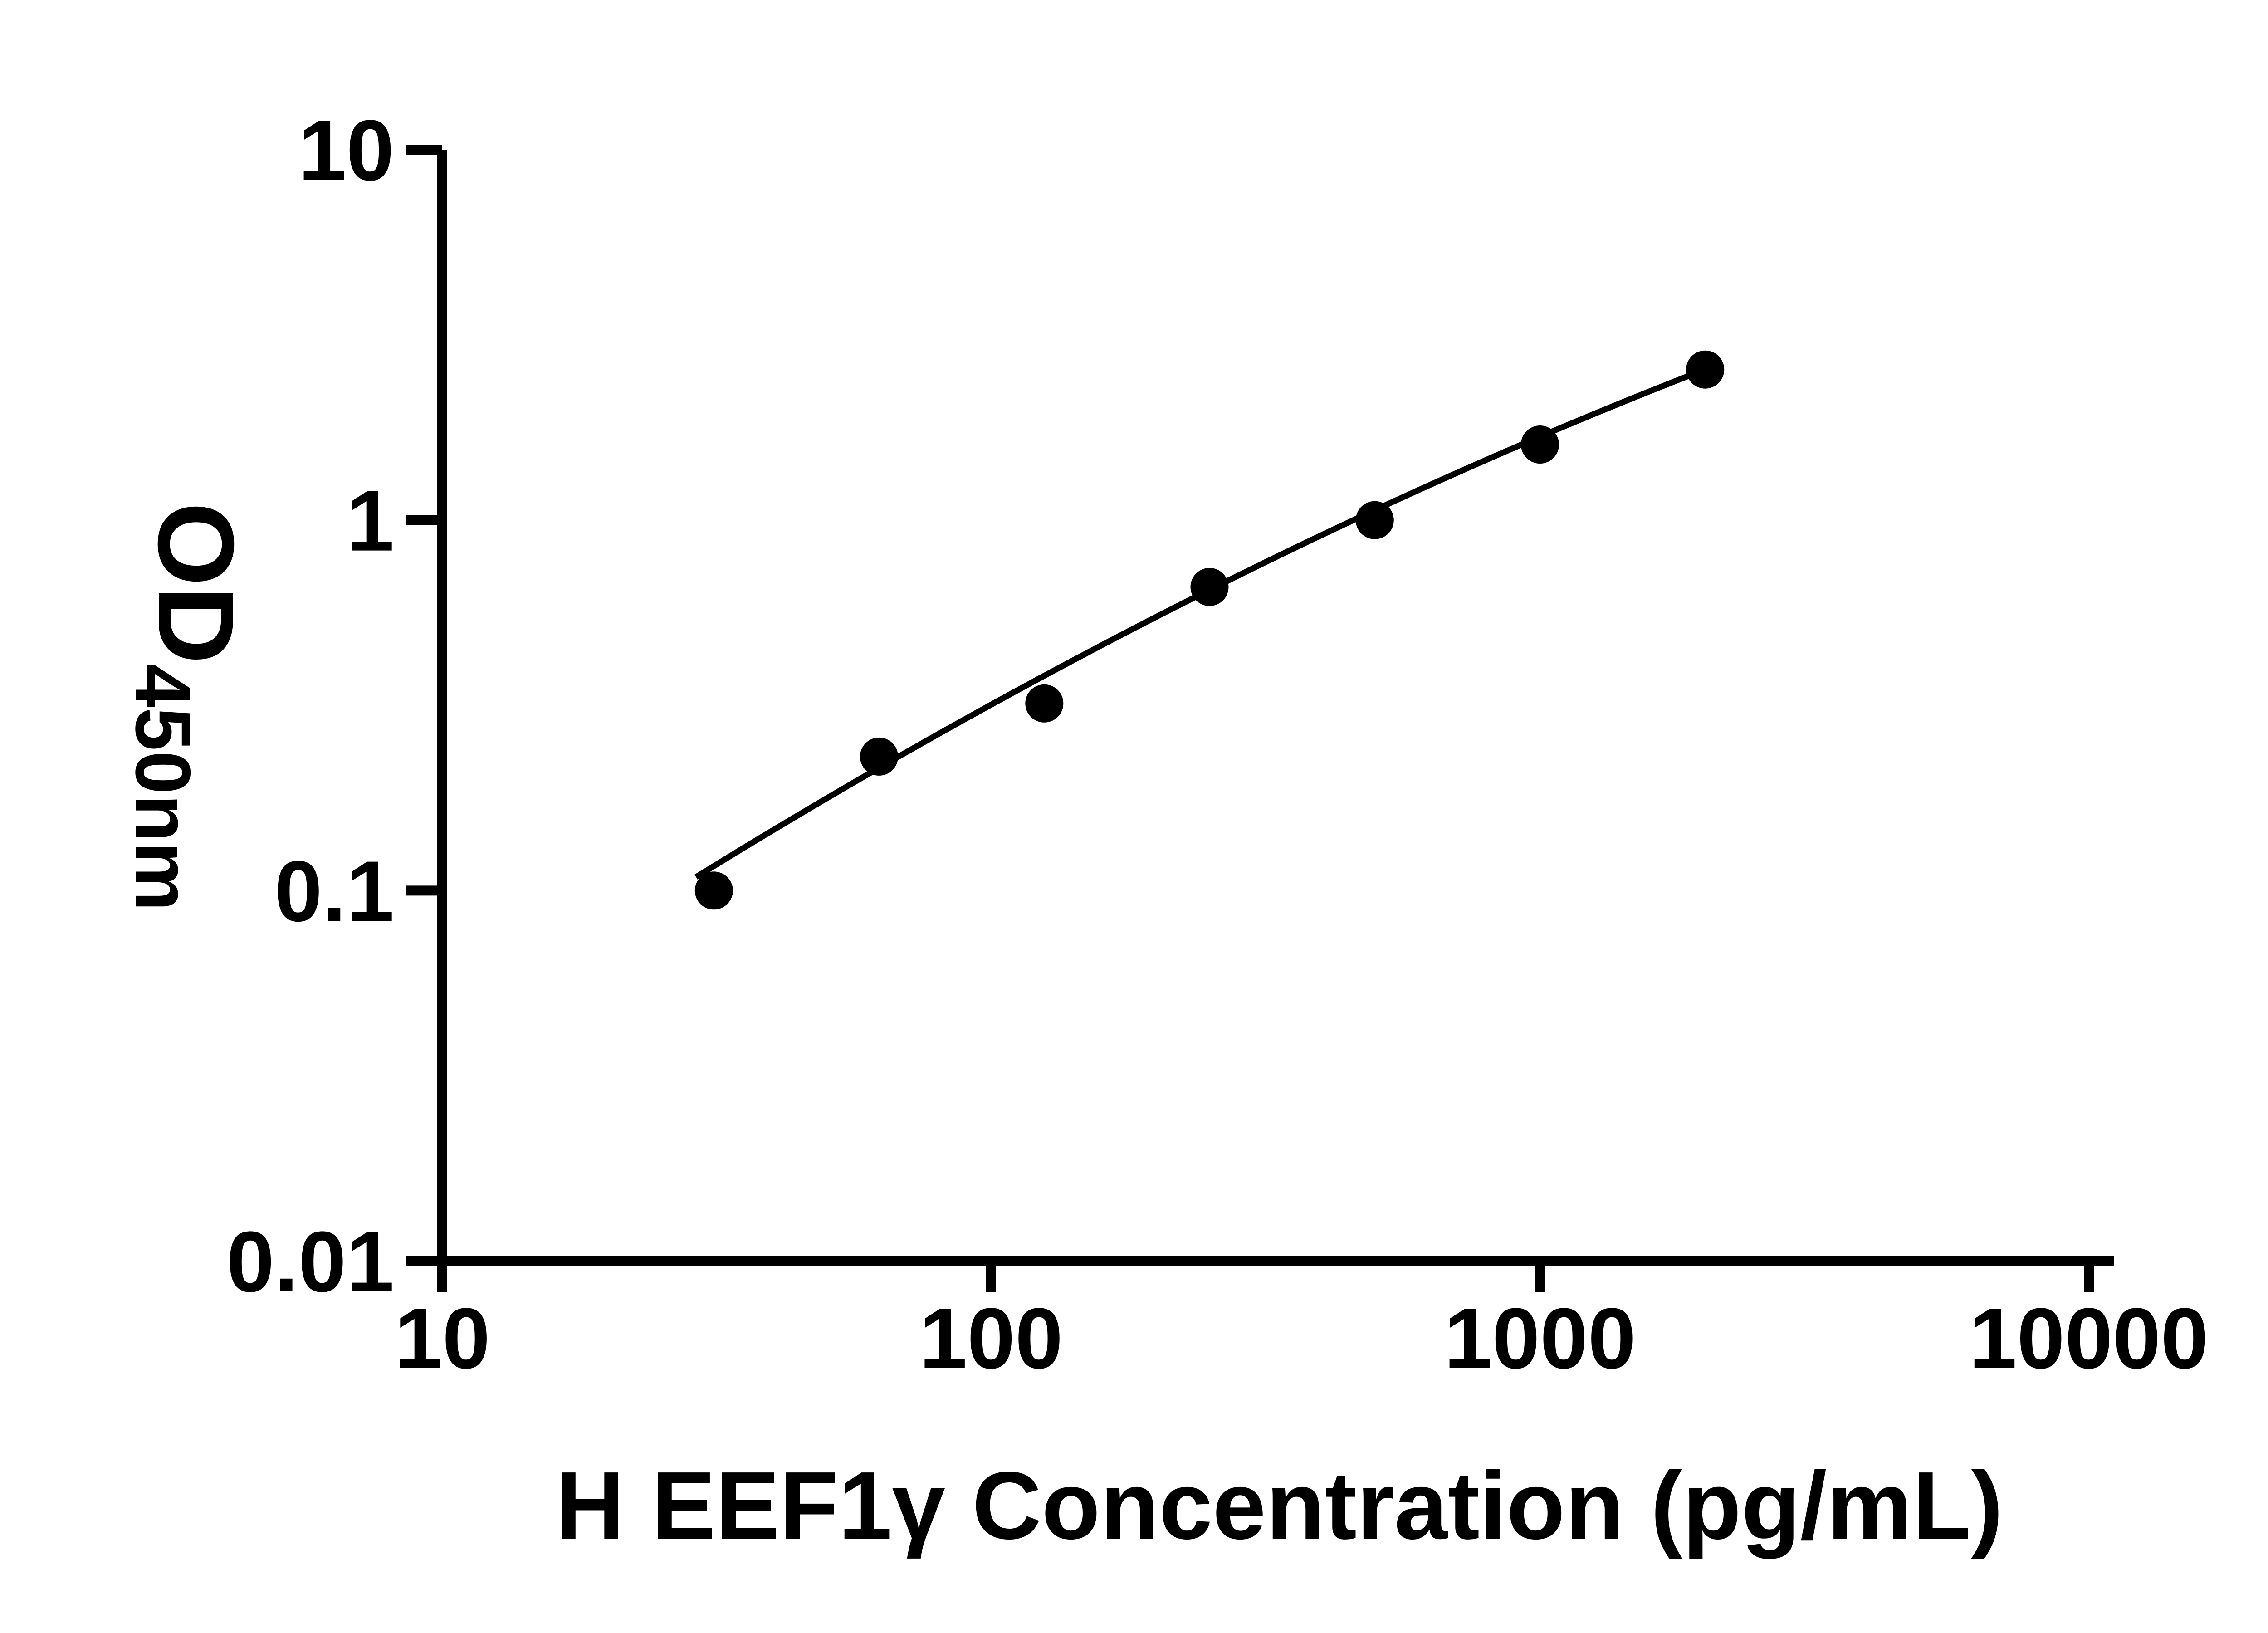  I want to click on x-tick-label: 1000, so click(1540, 1339).